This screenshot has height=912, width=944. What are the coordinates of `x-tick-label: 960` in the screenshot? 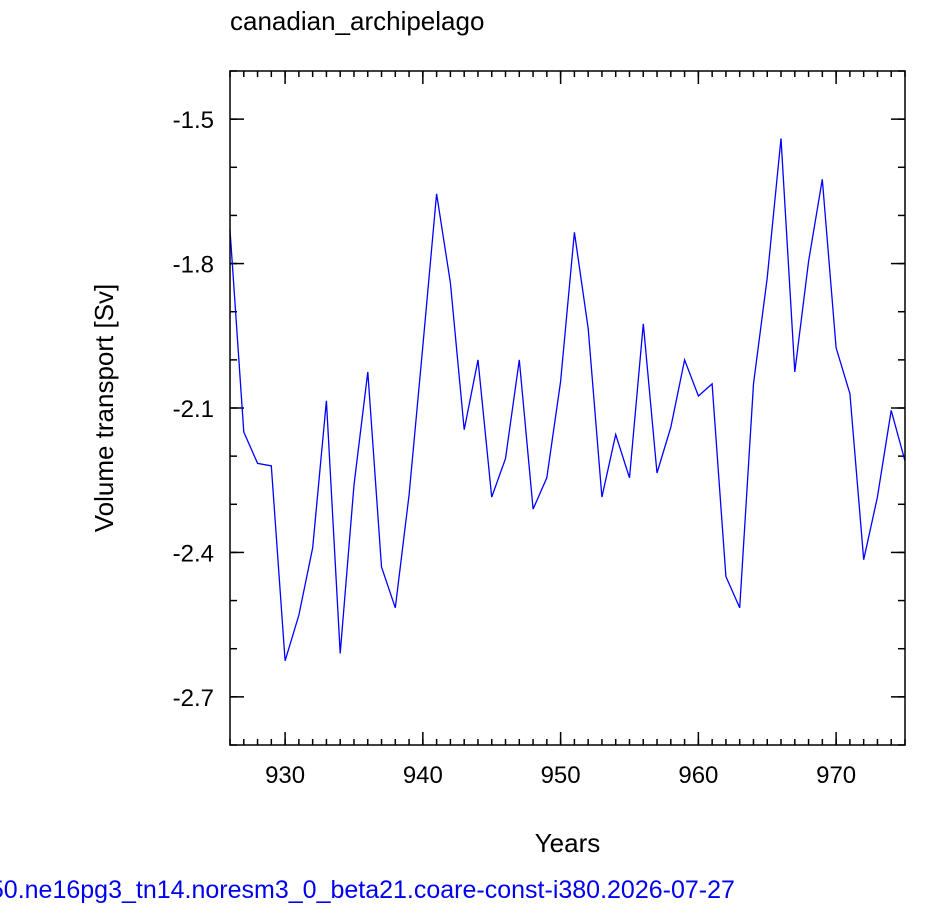 It's located at (698, 775).